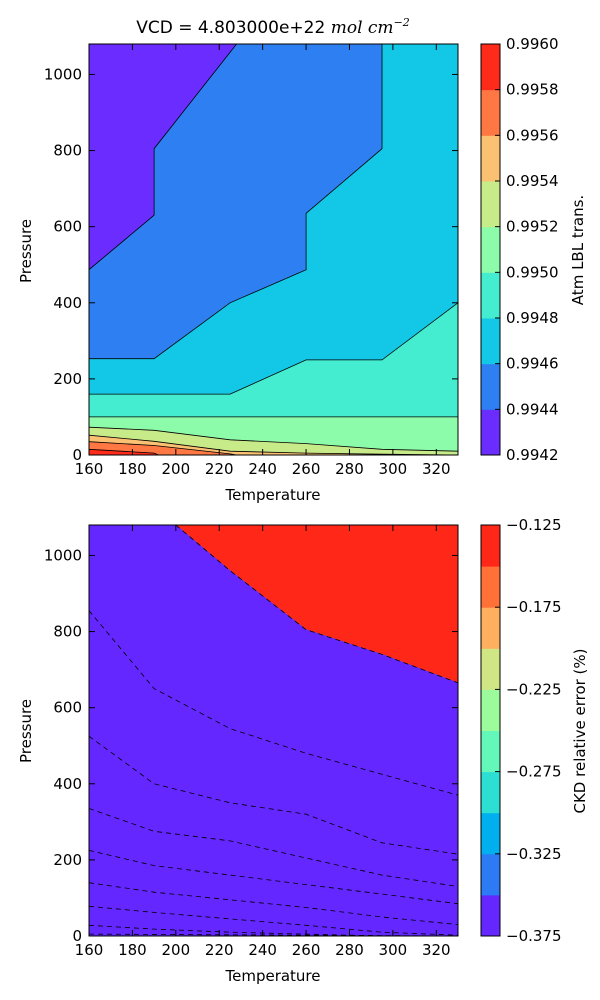  I want to click on top-colorbar-label: Atm LBL trans., so click(578, 250).